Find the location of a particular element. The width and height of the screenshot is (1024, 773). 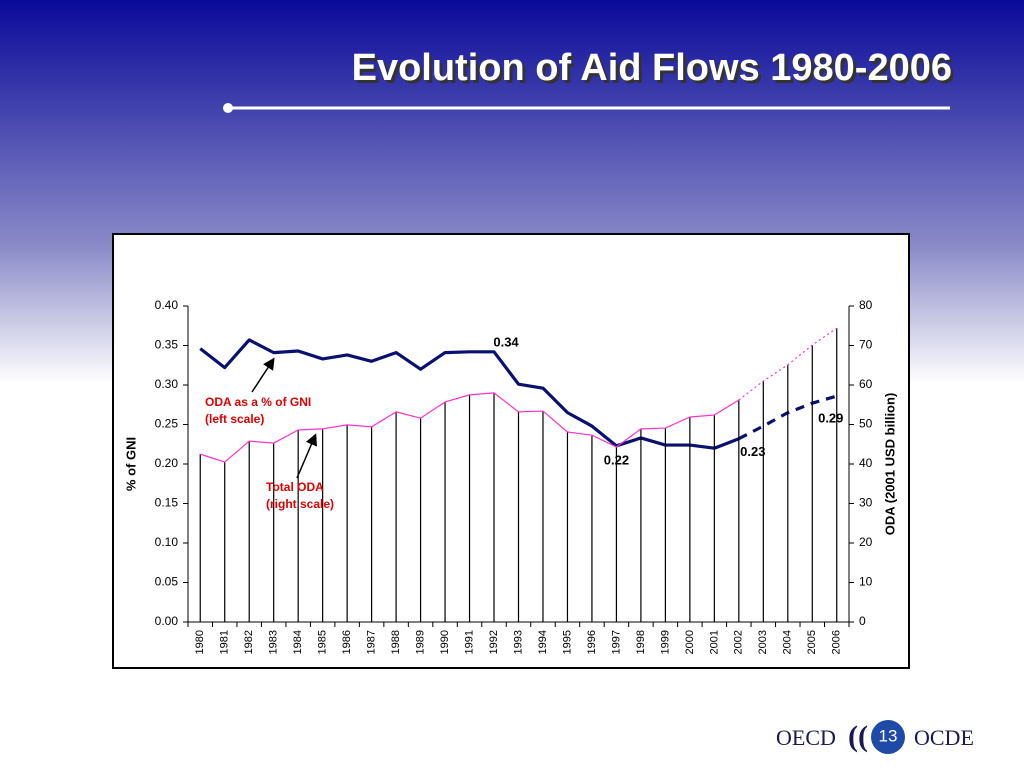

footer-left: OECD is located at coordinates (806, 737).